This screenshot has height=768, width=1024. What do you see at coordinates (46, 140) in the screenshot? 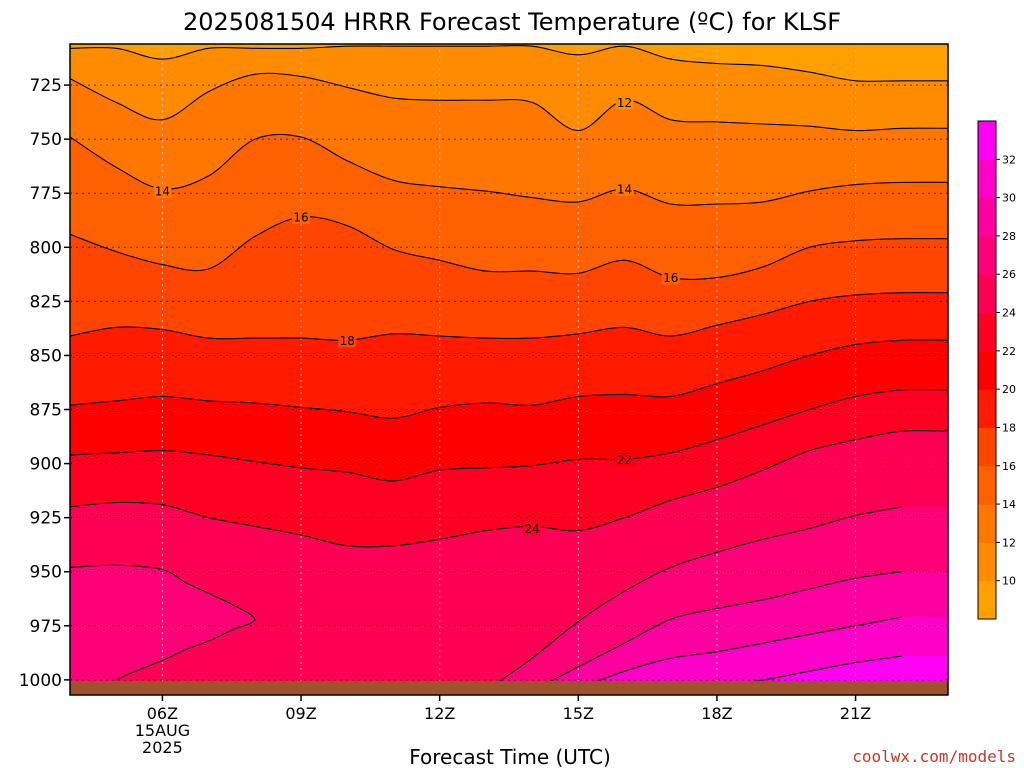
I see `y-tick-label: 750` at bounding box center [46, 140].